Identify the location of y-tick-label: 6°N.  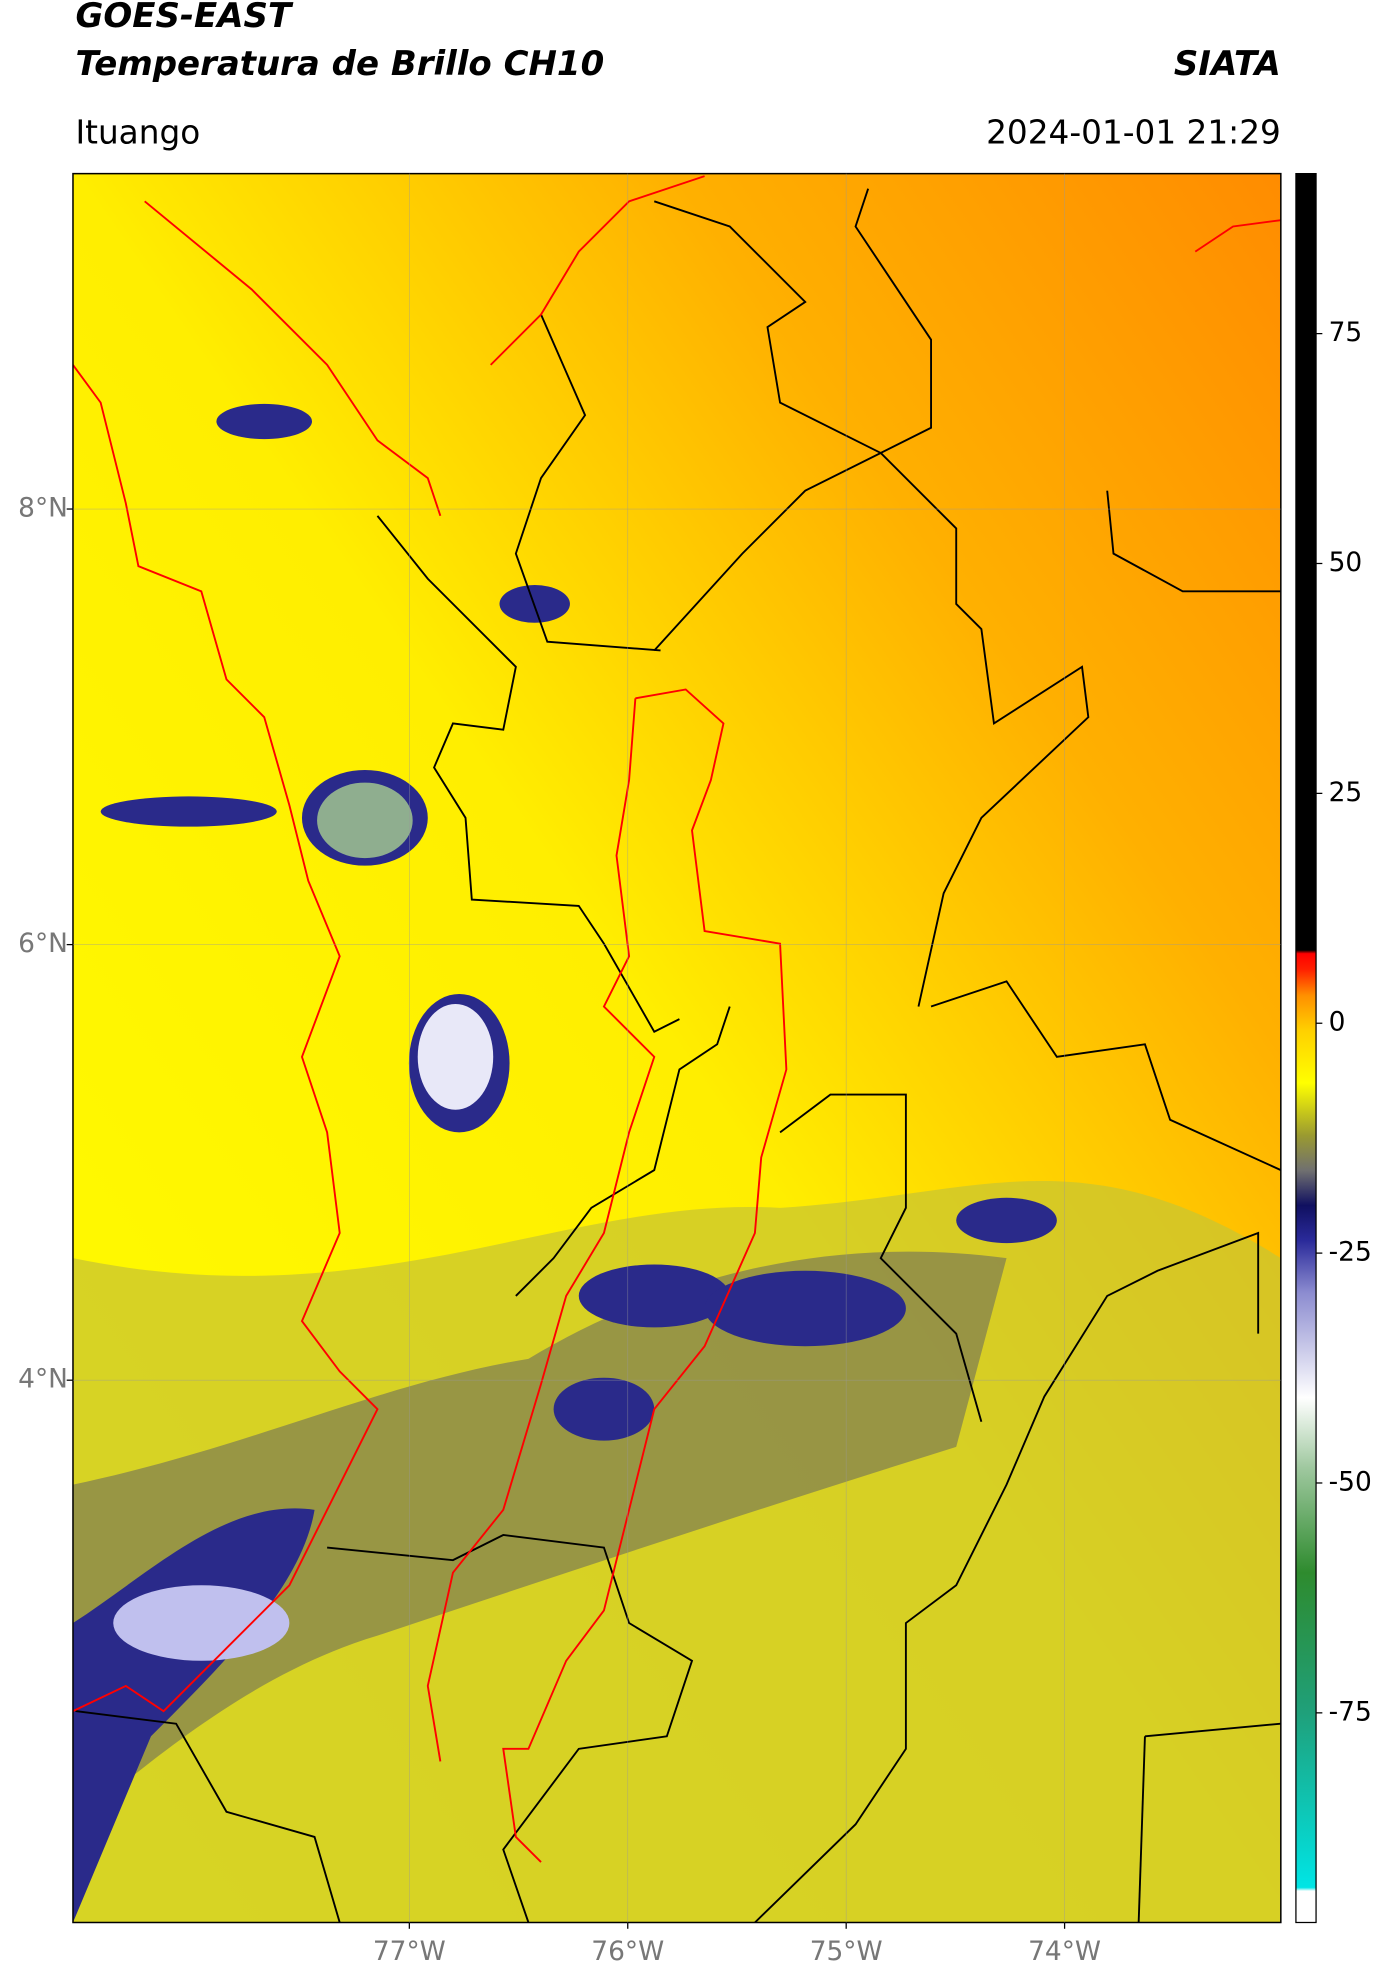
(43, 943).